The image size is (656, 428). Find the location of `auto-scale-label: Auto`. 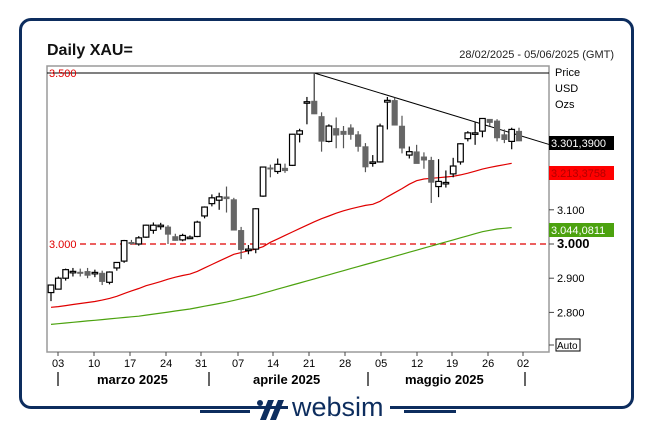

auto-scale-label: Auto is located at coordinates (567, 346).